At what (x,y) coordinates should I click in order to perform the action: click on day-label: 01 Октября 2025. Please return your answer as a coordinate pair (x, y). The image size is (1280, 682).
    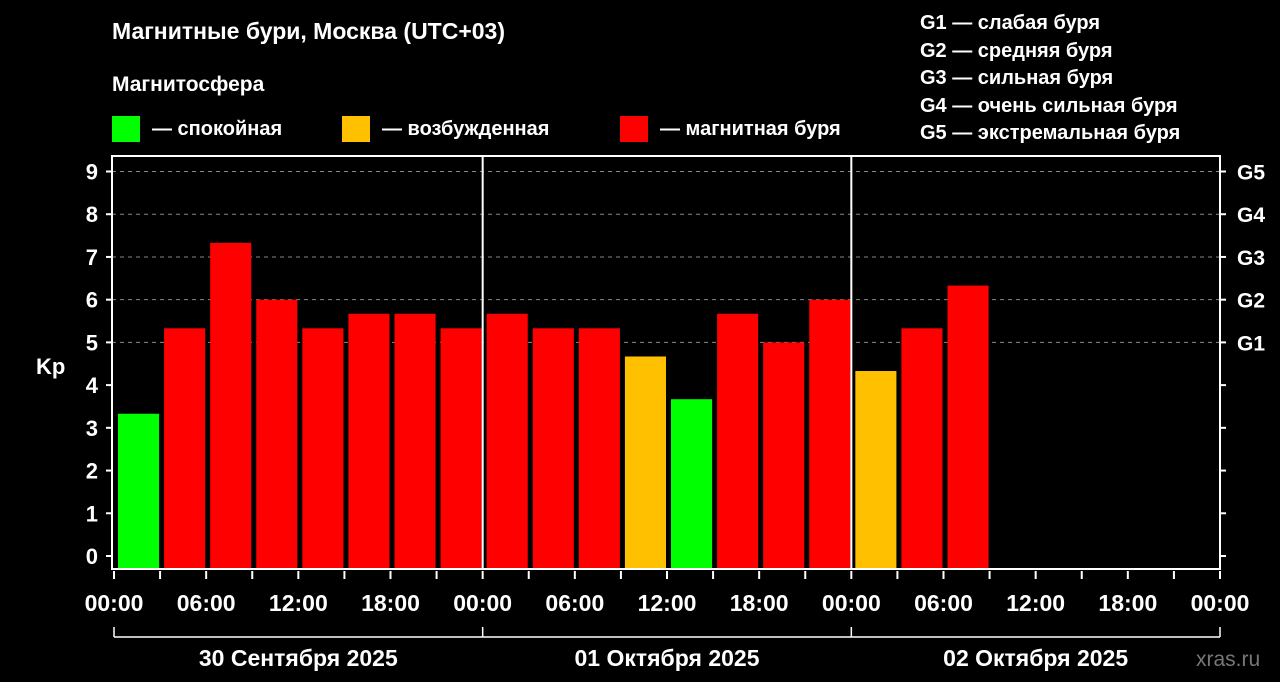
    Looking at the image, I should click on (667, 658).